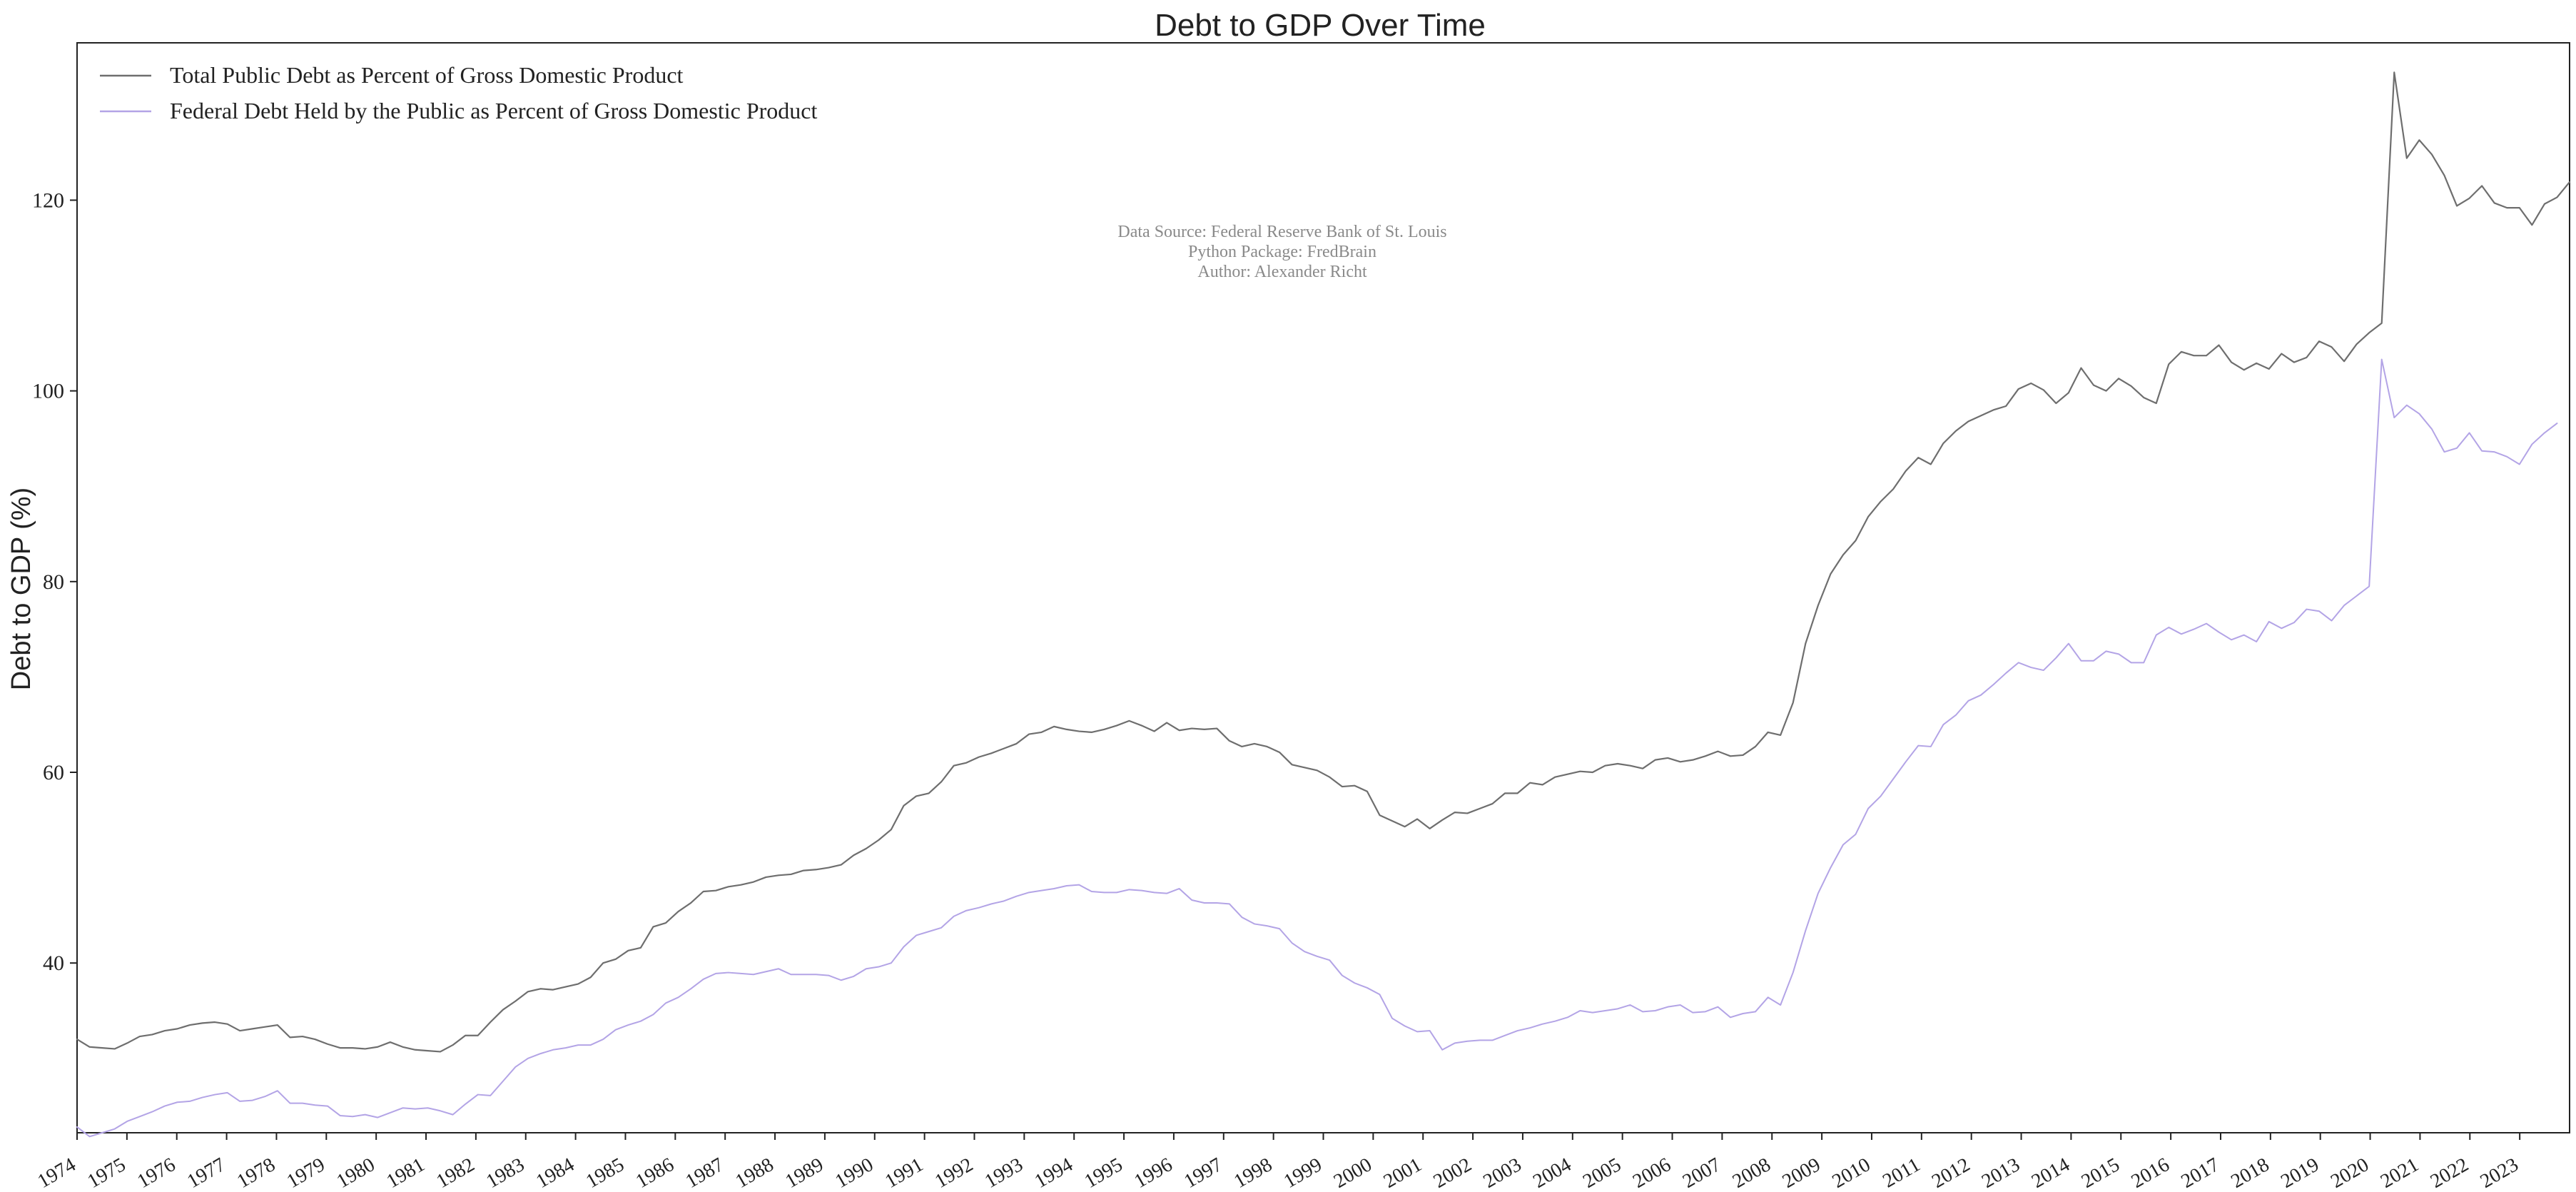 This screenshot has height=1192, width=2576. Describe the element at coordinates (2101, 1170) in the screenshot. I see `x-tick-label-2015: 2015` at that location.